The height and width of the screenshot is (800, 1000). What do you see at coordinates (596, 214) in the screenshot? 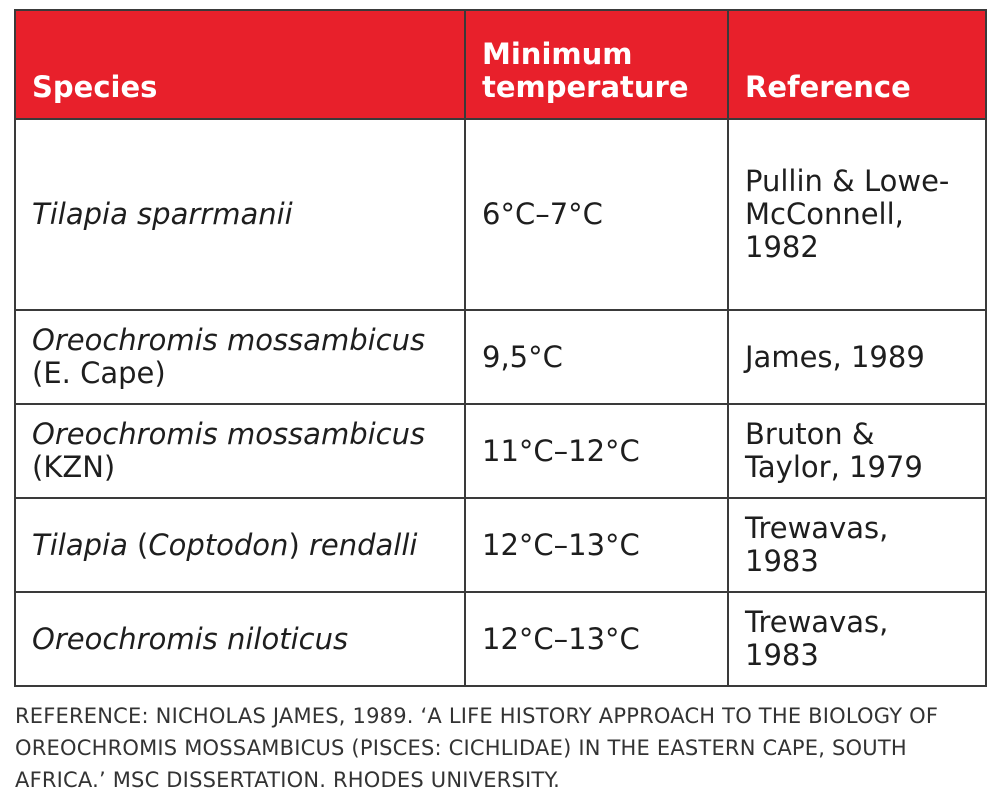
I see `temperature-cell: 6°C–7°C` at bounding box center [596, 214].